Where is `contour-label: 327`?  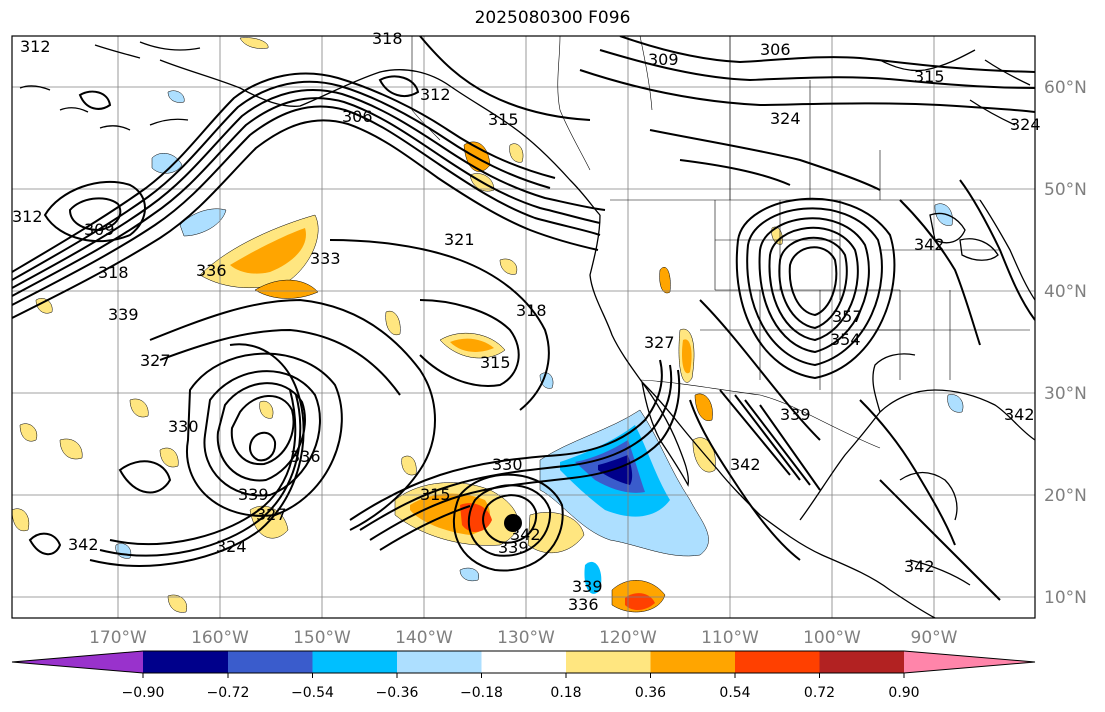
contour-label: 327 is located at coordinates (271, 514).